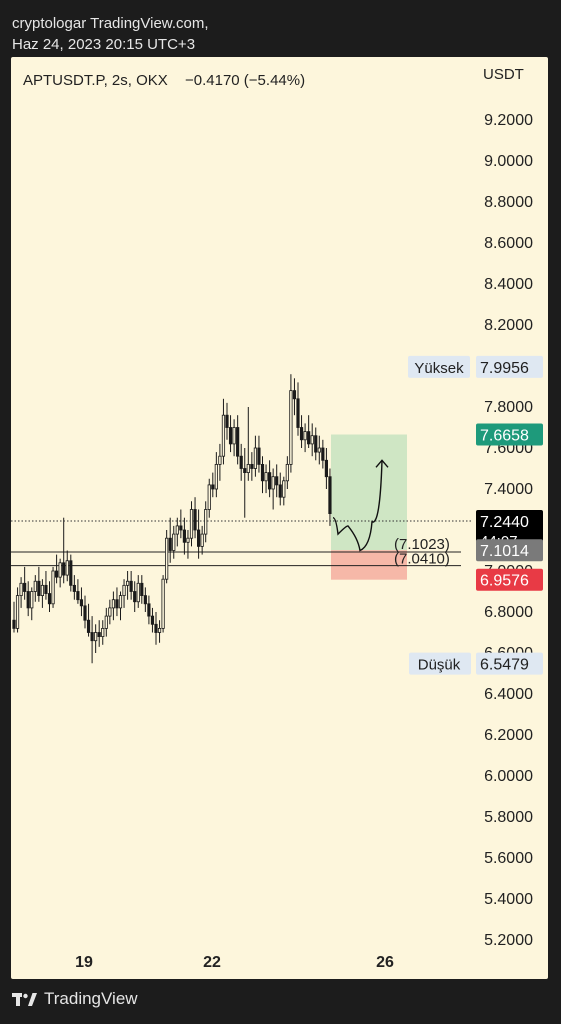 This screenshot has height=1024, width=561. Describe the element at coordinates (508, 120) in the screenshot. I see `y-tick-label: 9.2000` at that location.